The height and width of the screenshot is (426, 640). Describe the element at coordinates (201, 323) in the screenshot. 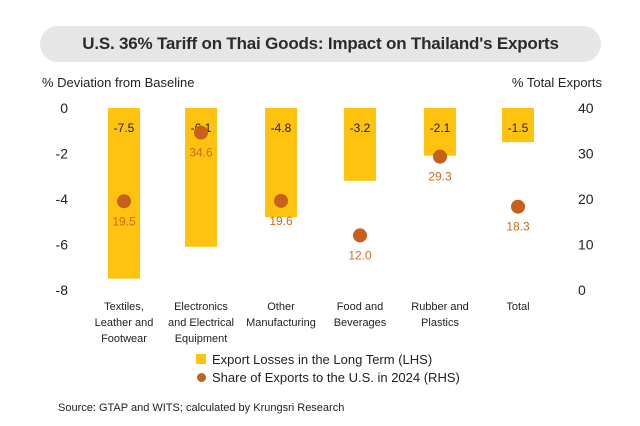

I see `category-label: and Electrical` at that location.